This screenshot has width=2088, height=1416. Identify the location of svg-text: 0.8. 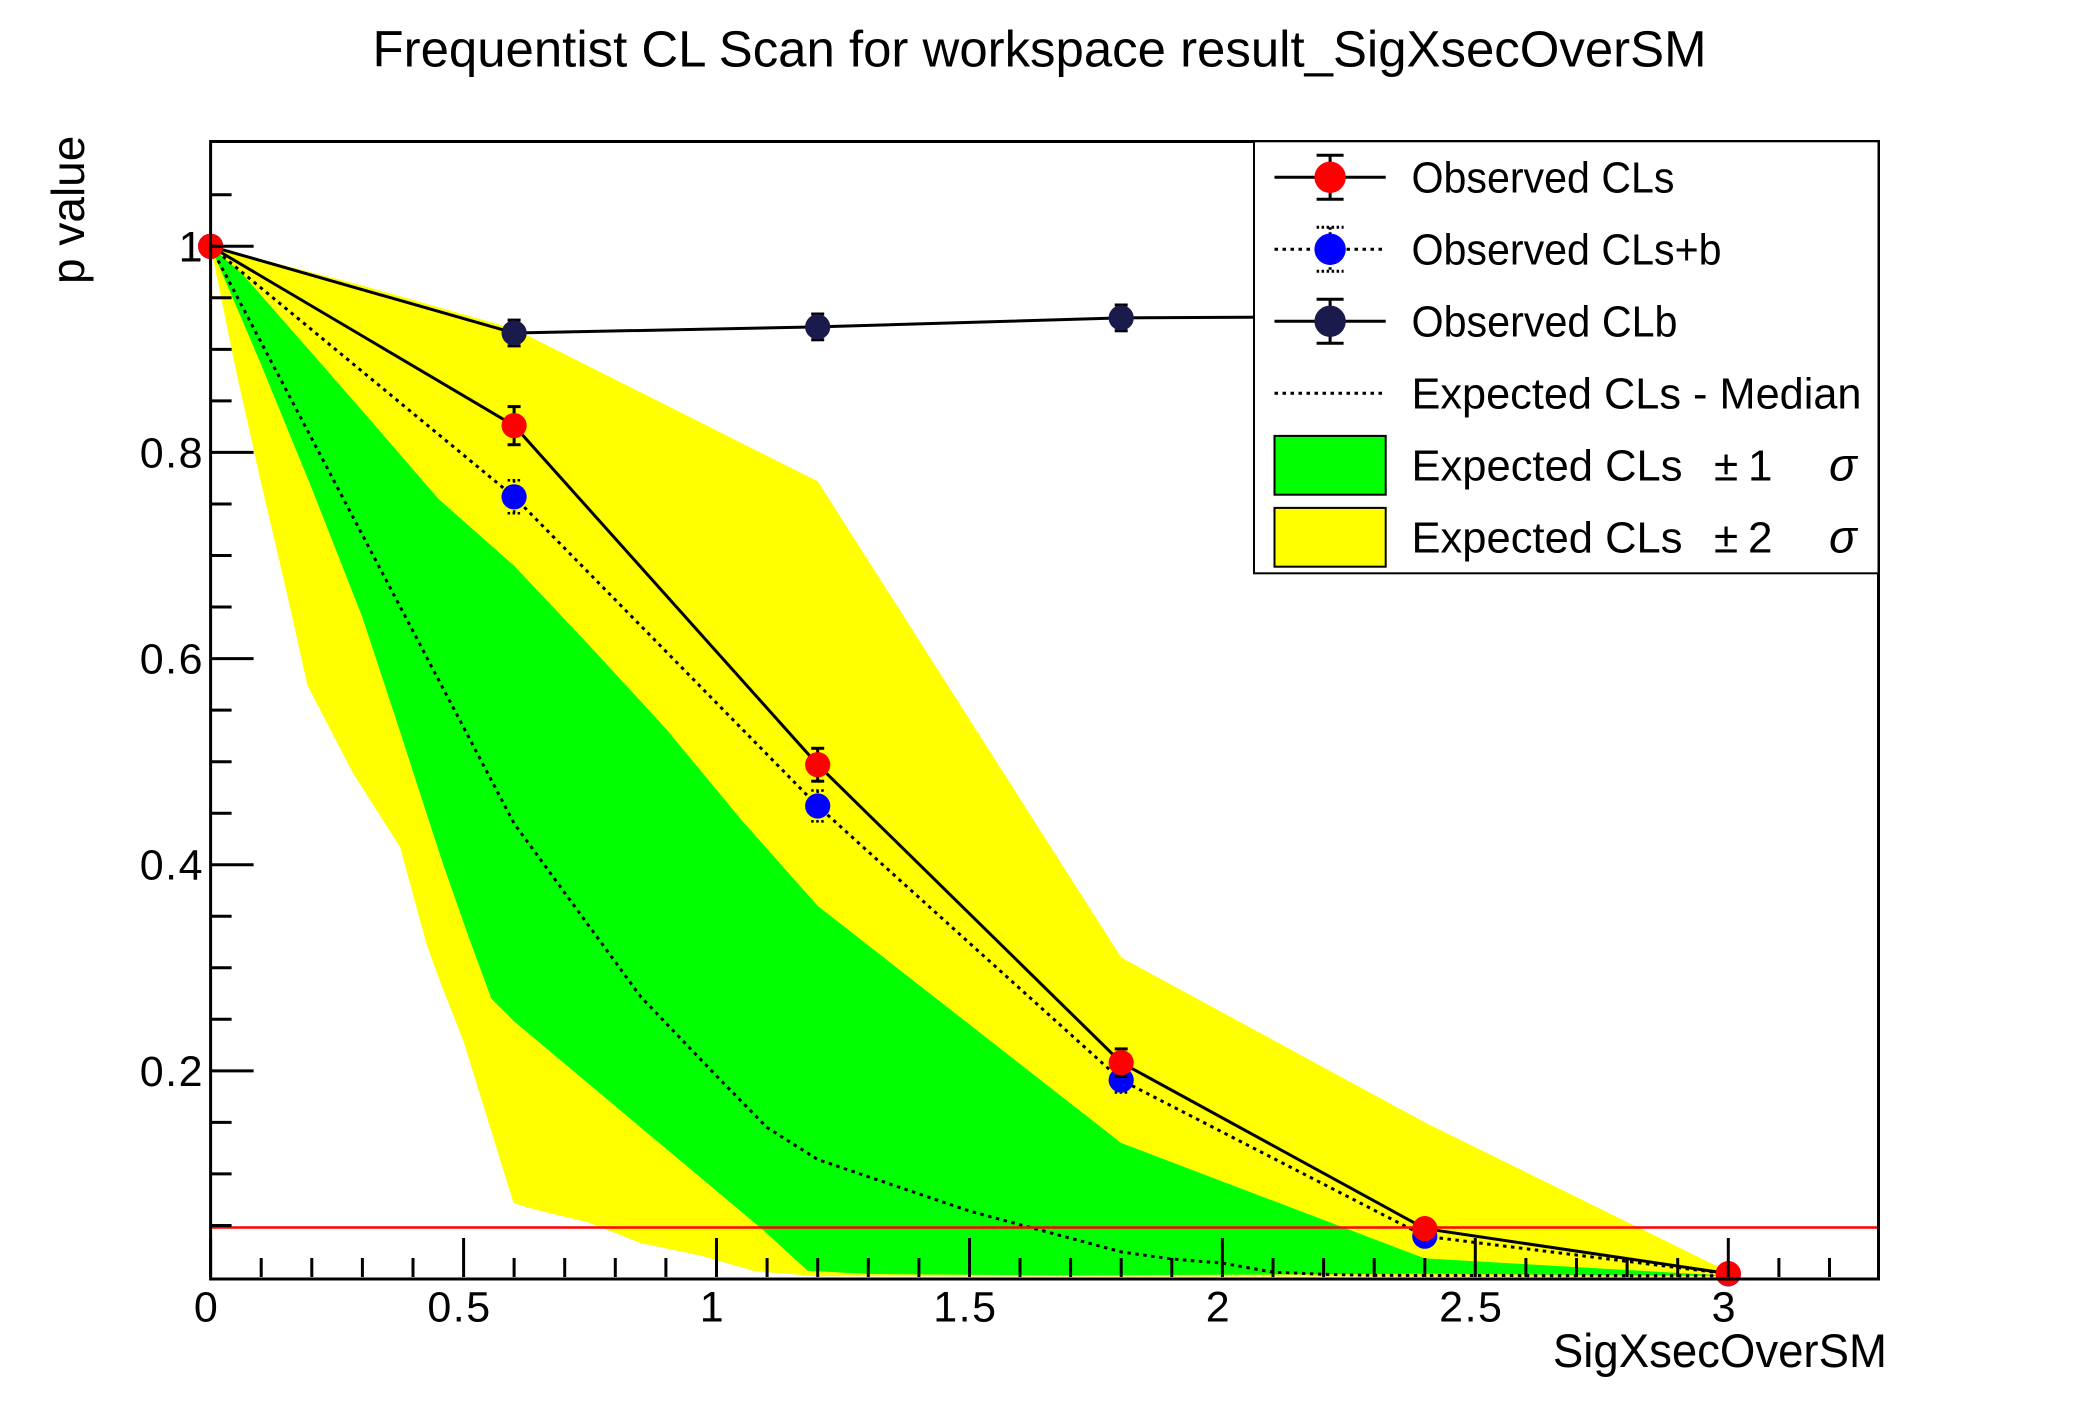
(172, 453).